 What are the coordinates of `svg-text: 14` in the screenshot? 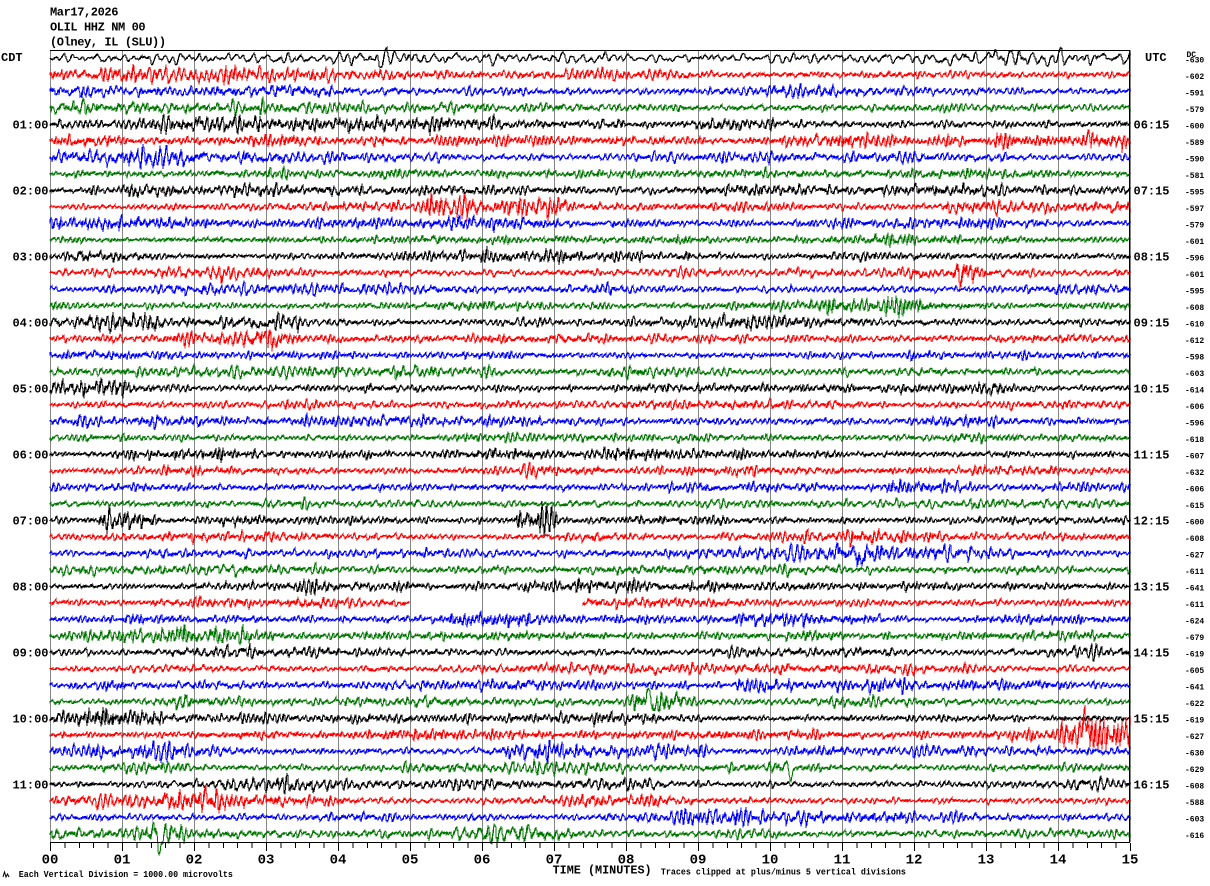 It's located at (1058, 861).